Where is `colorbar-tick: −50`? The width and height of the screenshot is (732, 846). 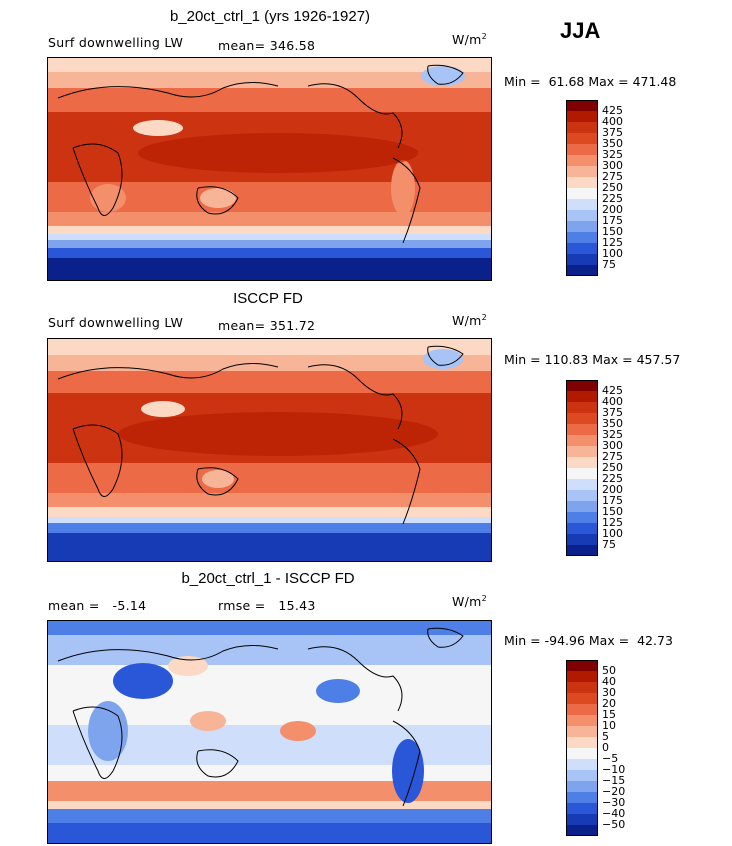 colorbar-tick: −50 is located at coordinates (614, 824).